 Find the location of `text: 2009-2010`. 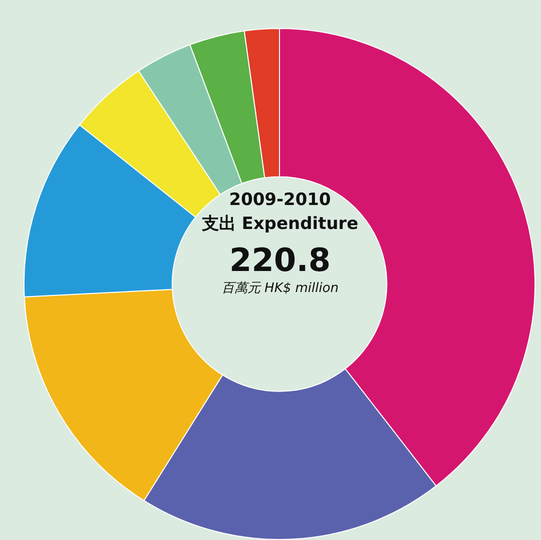

text: 2009-2010 is located at coordinates (280, 200).